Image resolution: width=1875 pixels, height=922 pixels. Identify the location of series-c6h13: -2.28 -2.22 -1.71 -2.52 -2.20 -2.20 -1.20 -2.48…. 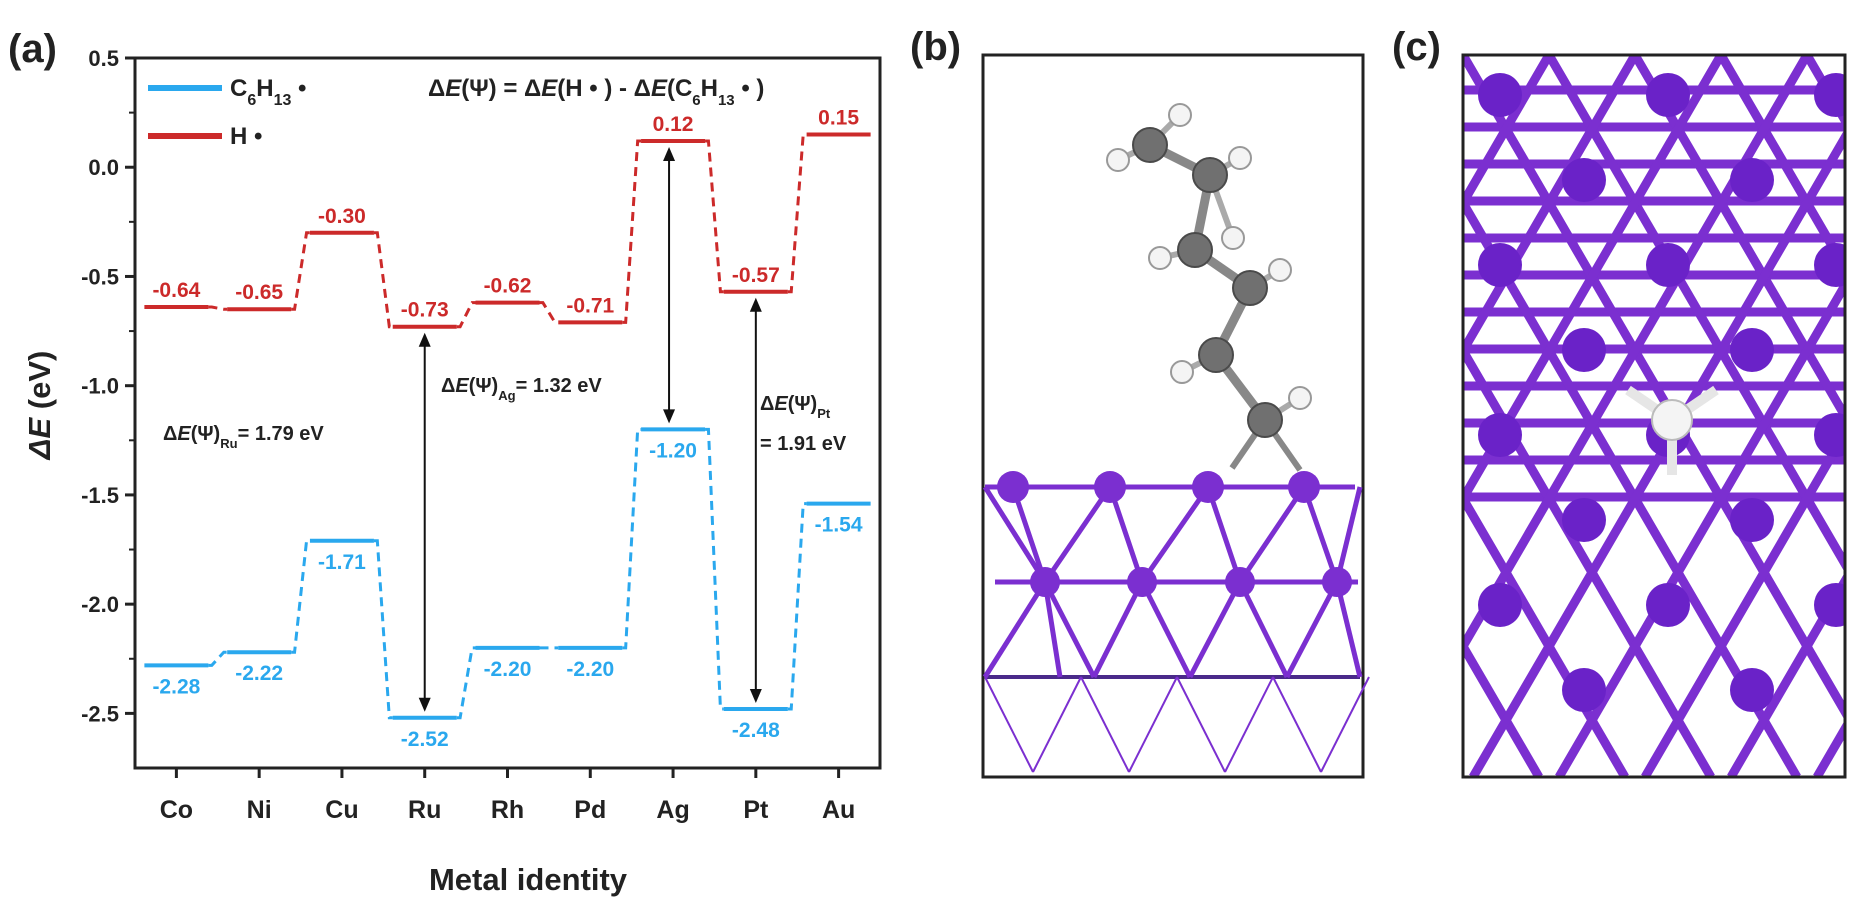
(507, 589).